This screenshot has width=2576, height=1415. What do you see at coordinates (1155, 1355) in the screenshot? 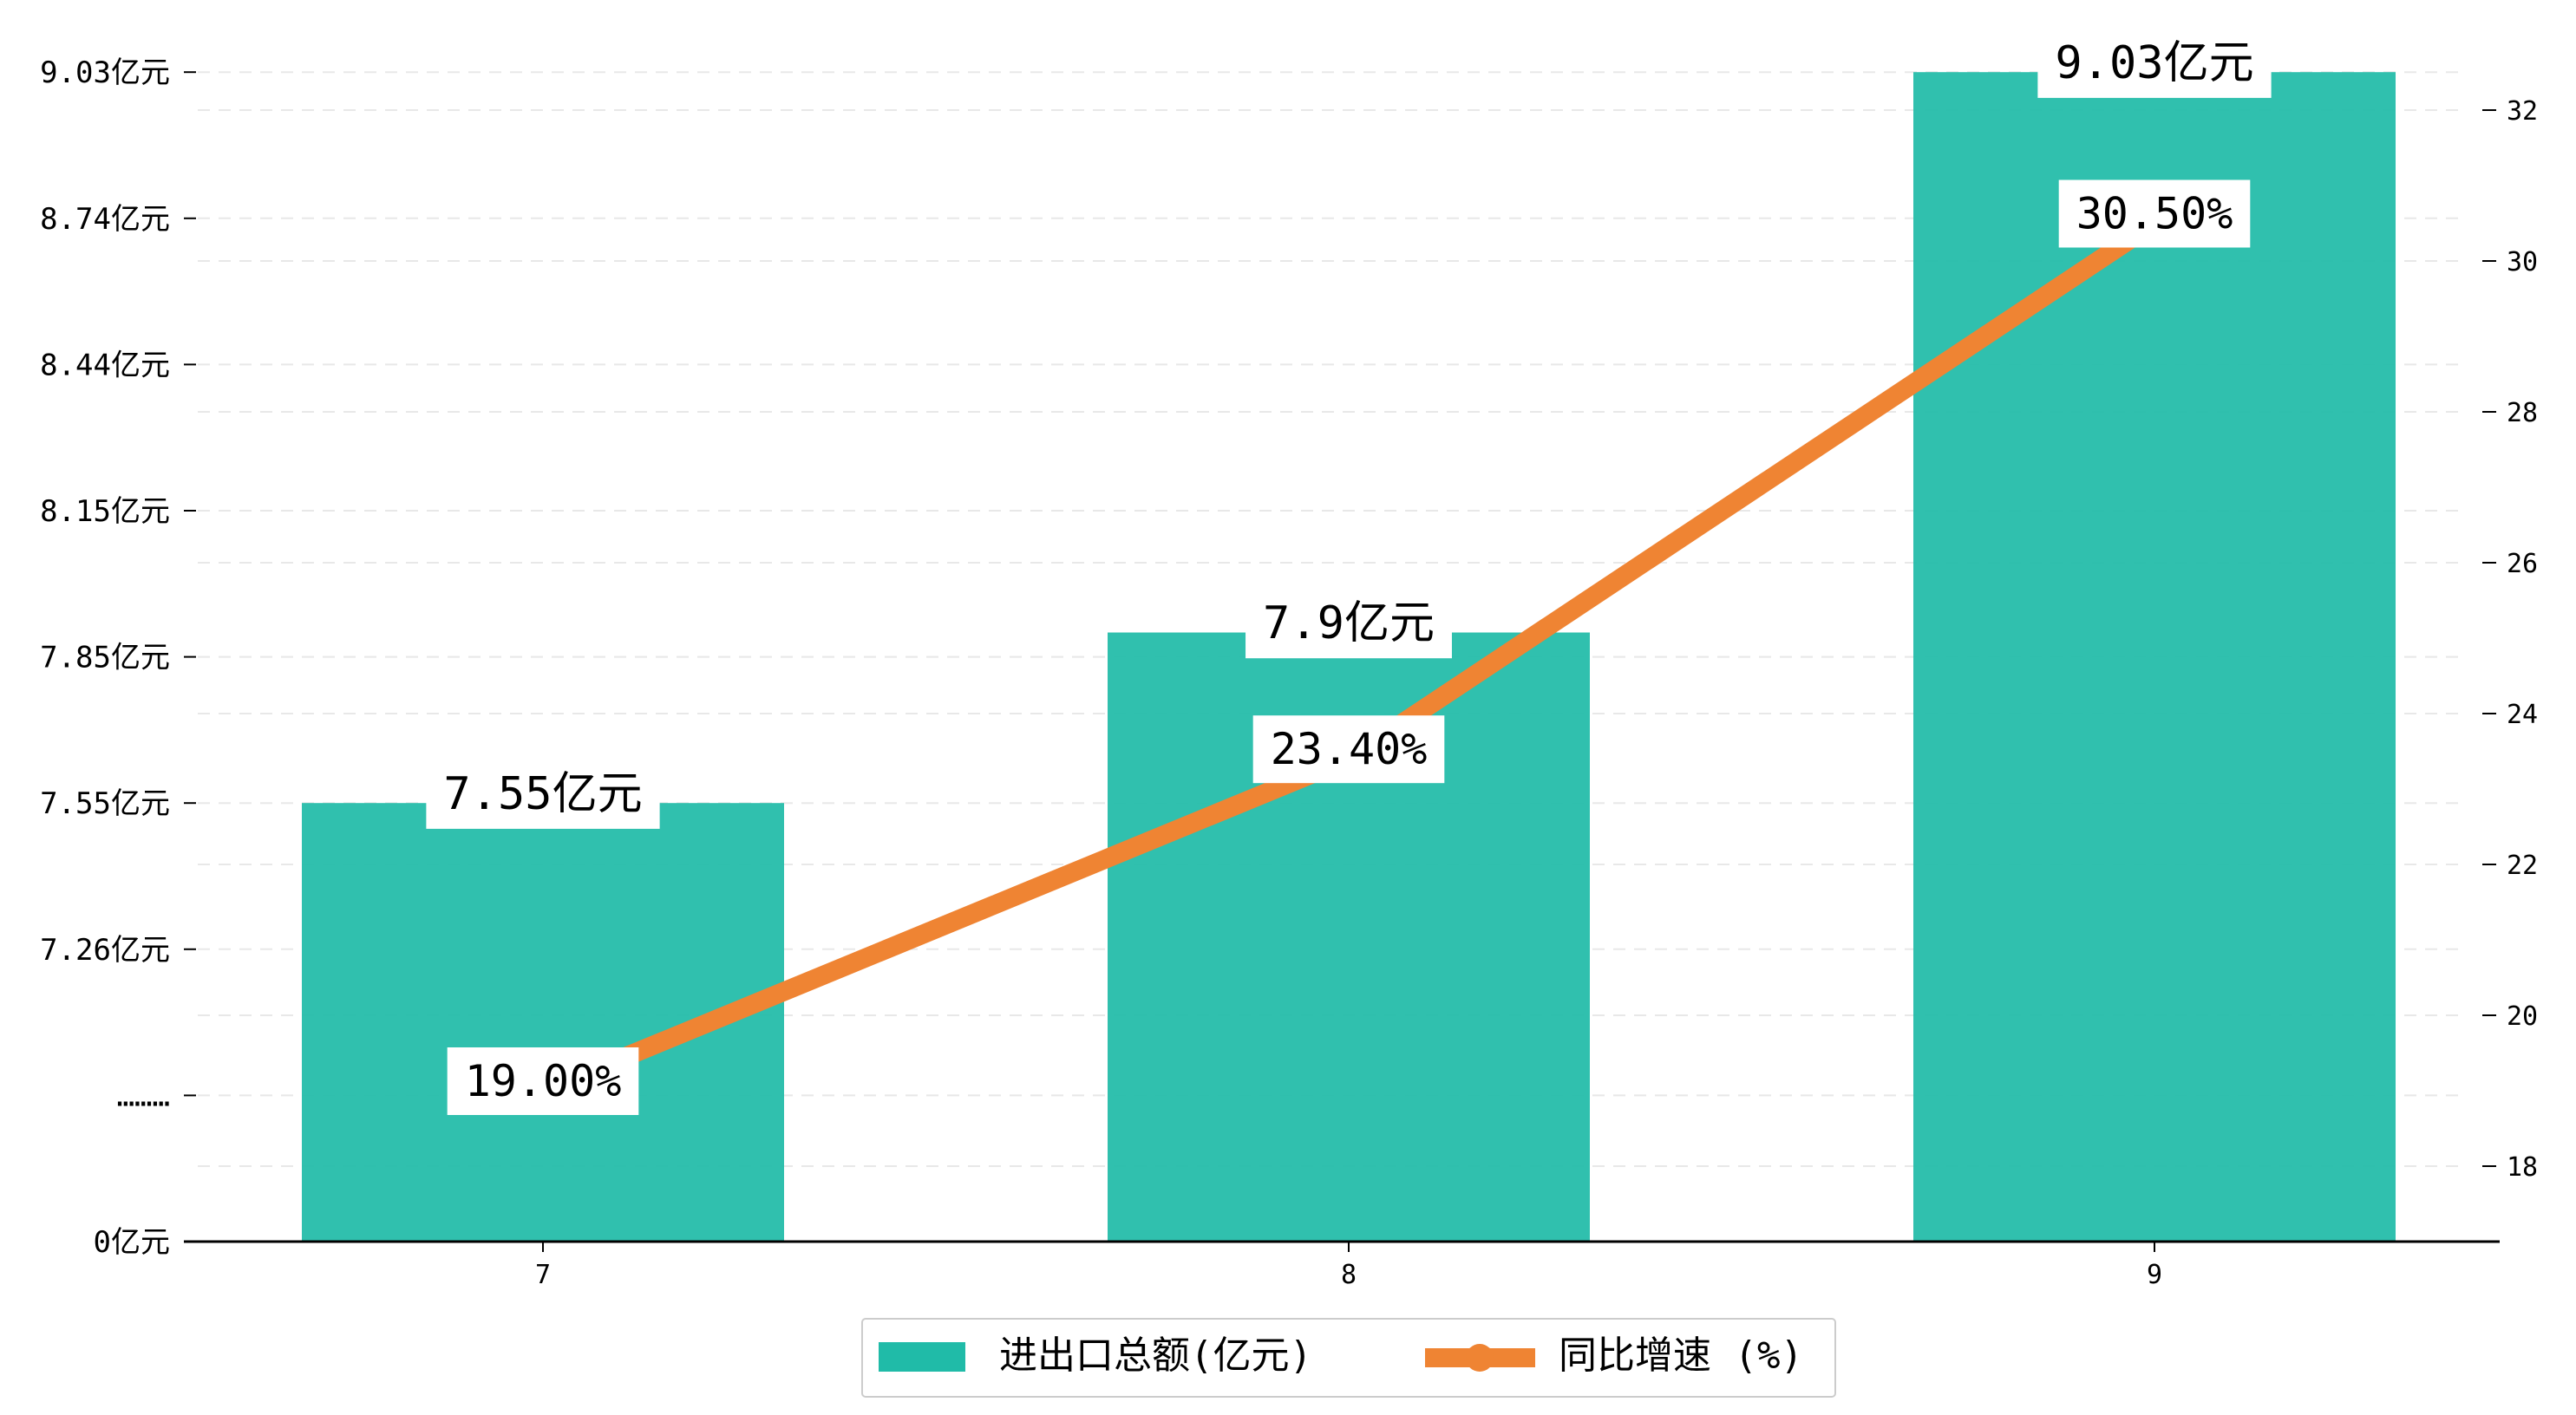
I see `legend-label-bar: 进出口总额(亿元)` at bounding box center [1155, 1355].